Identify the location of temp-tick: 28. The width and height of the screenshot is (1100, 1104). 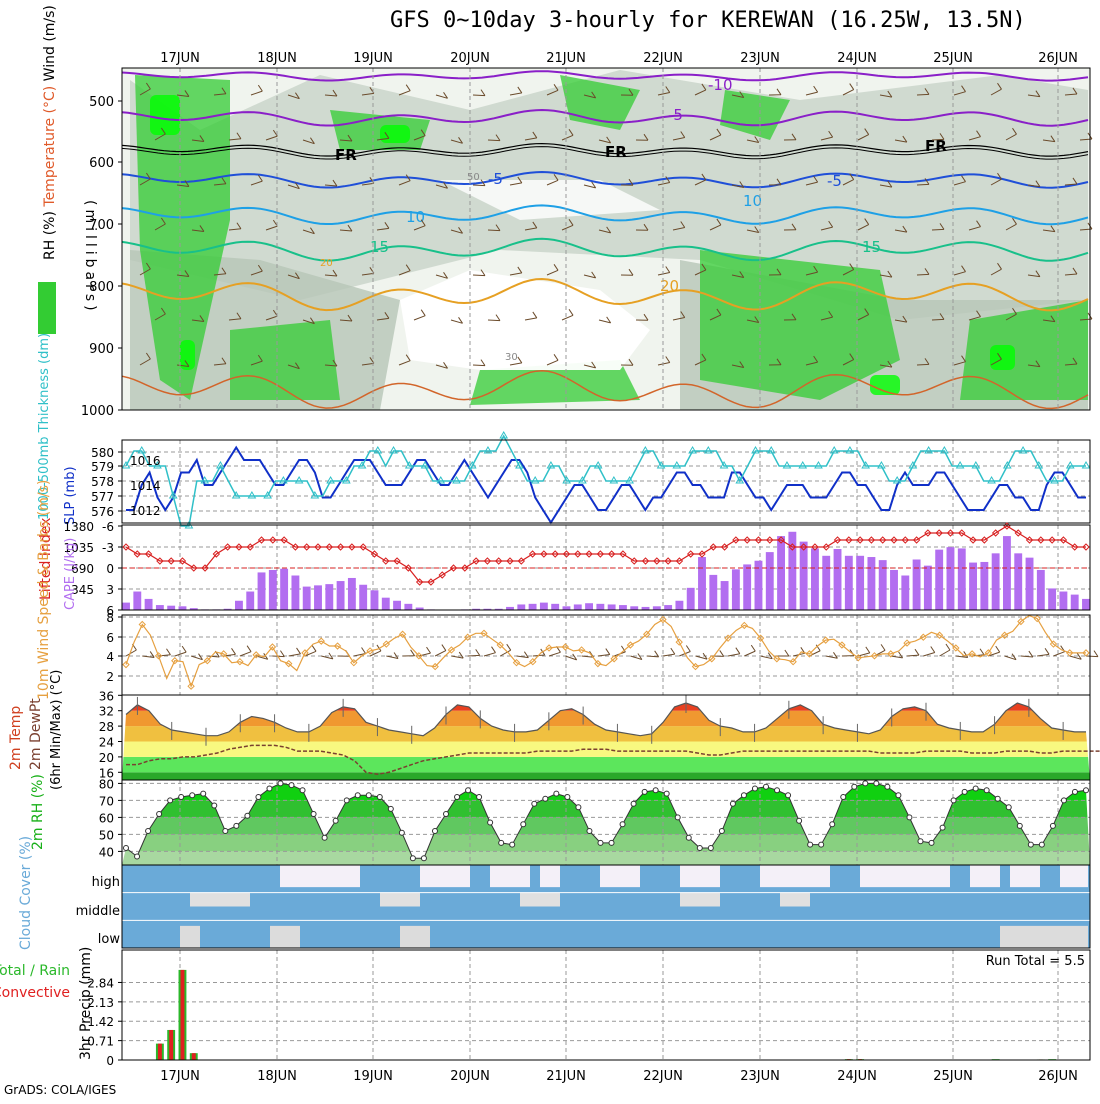
(106, 727).